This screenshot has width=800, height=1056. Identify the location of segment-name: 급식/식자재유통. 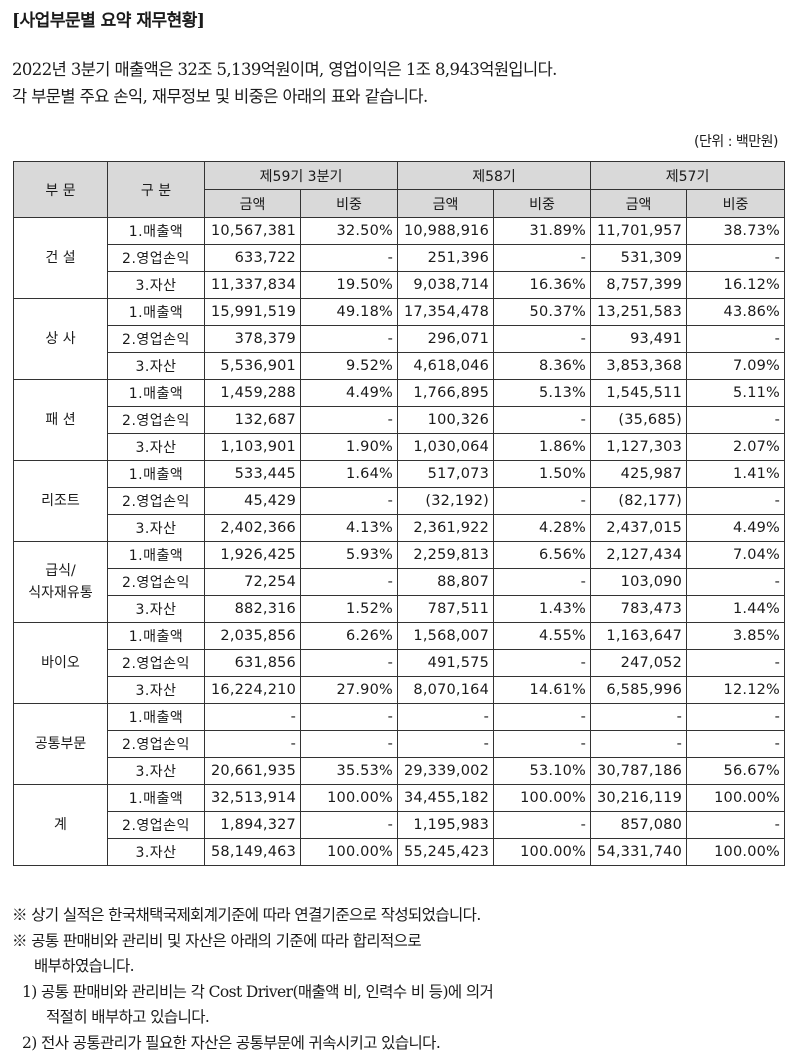
(61, 582).